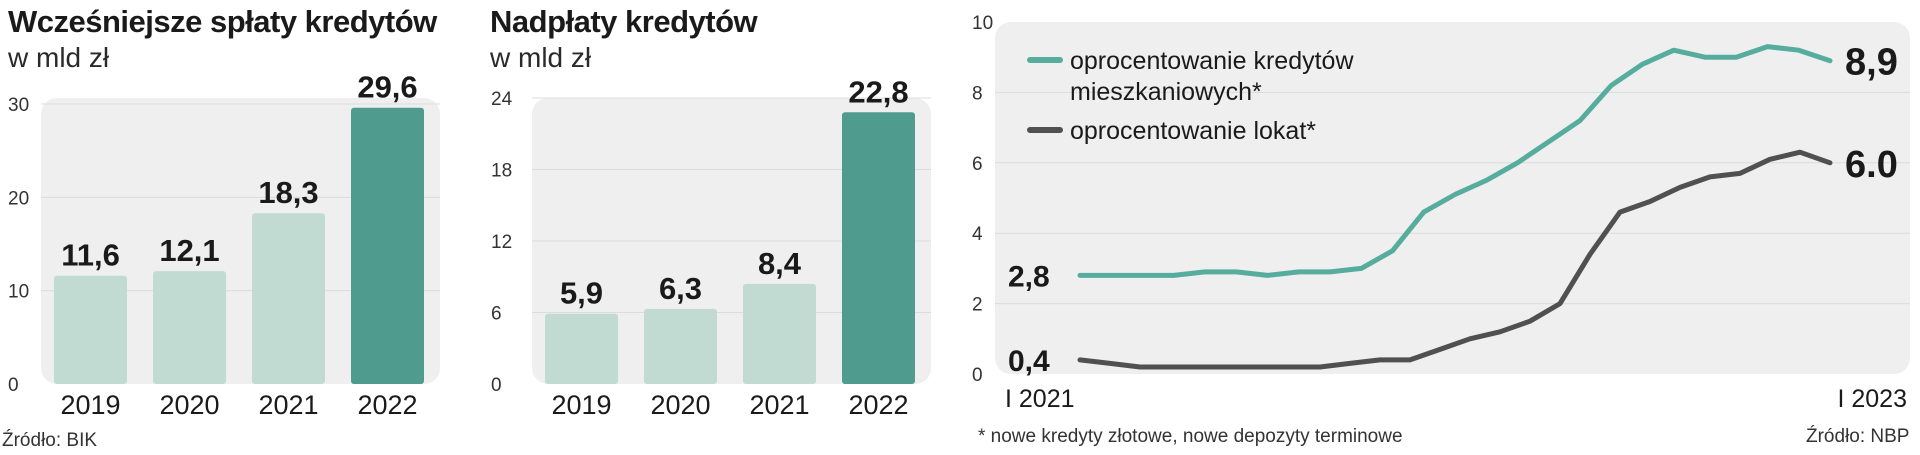 The width and height of the screenshot is (1920, 455). I want to click on chart1-source: Źródło: BIK, so click(50, 440).